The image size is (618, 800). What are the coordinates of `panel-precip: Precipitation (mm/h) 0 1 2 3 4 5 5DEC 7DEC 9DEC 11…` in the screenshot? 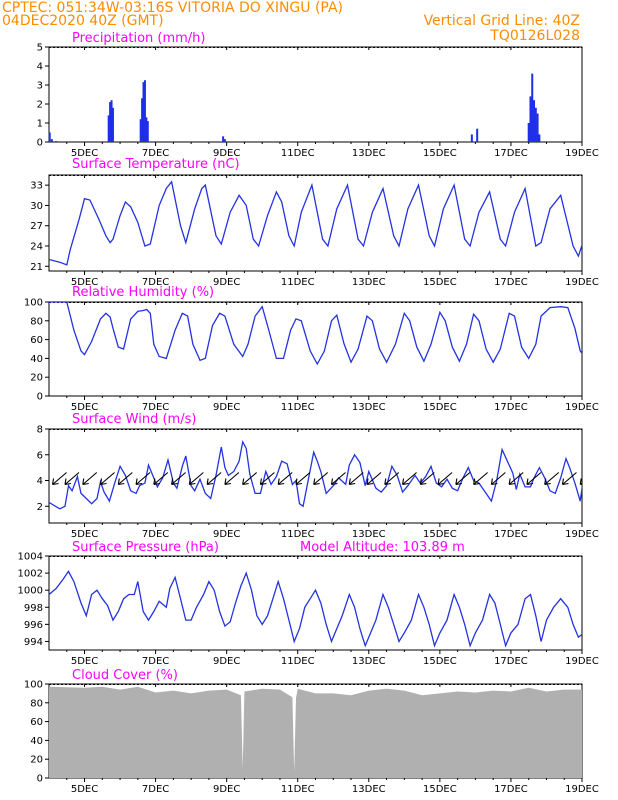 It's located at (318, 95).